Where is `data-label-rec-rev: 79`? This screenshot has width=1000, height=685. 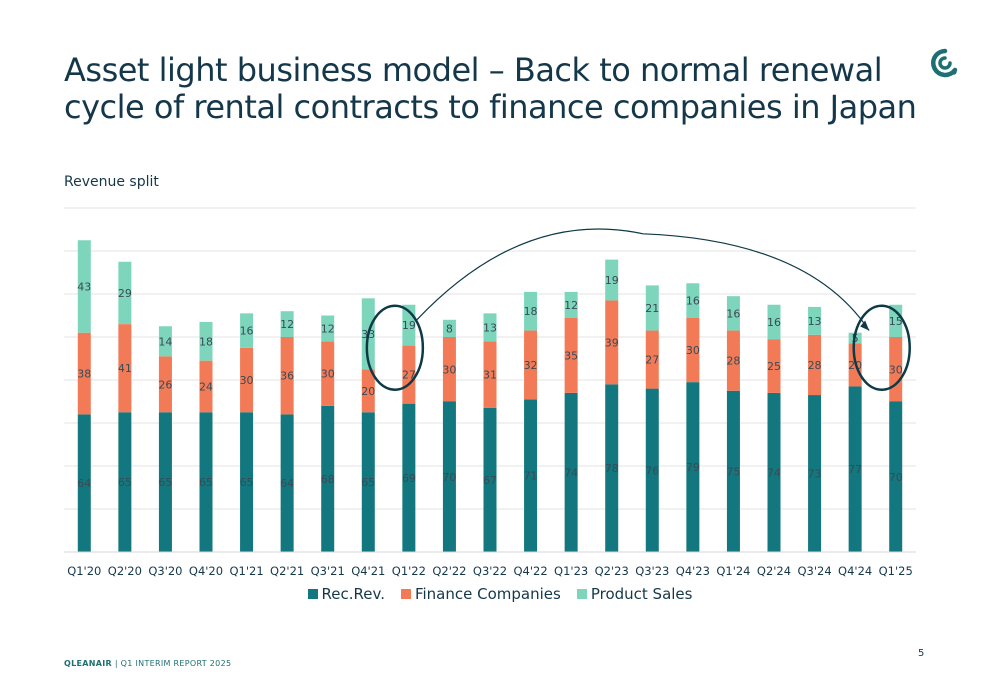
data-label-rec-rev: 79 is located at coordinates (693, 467).